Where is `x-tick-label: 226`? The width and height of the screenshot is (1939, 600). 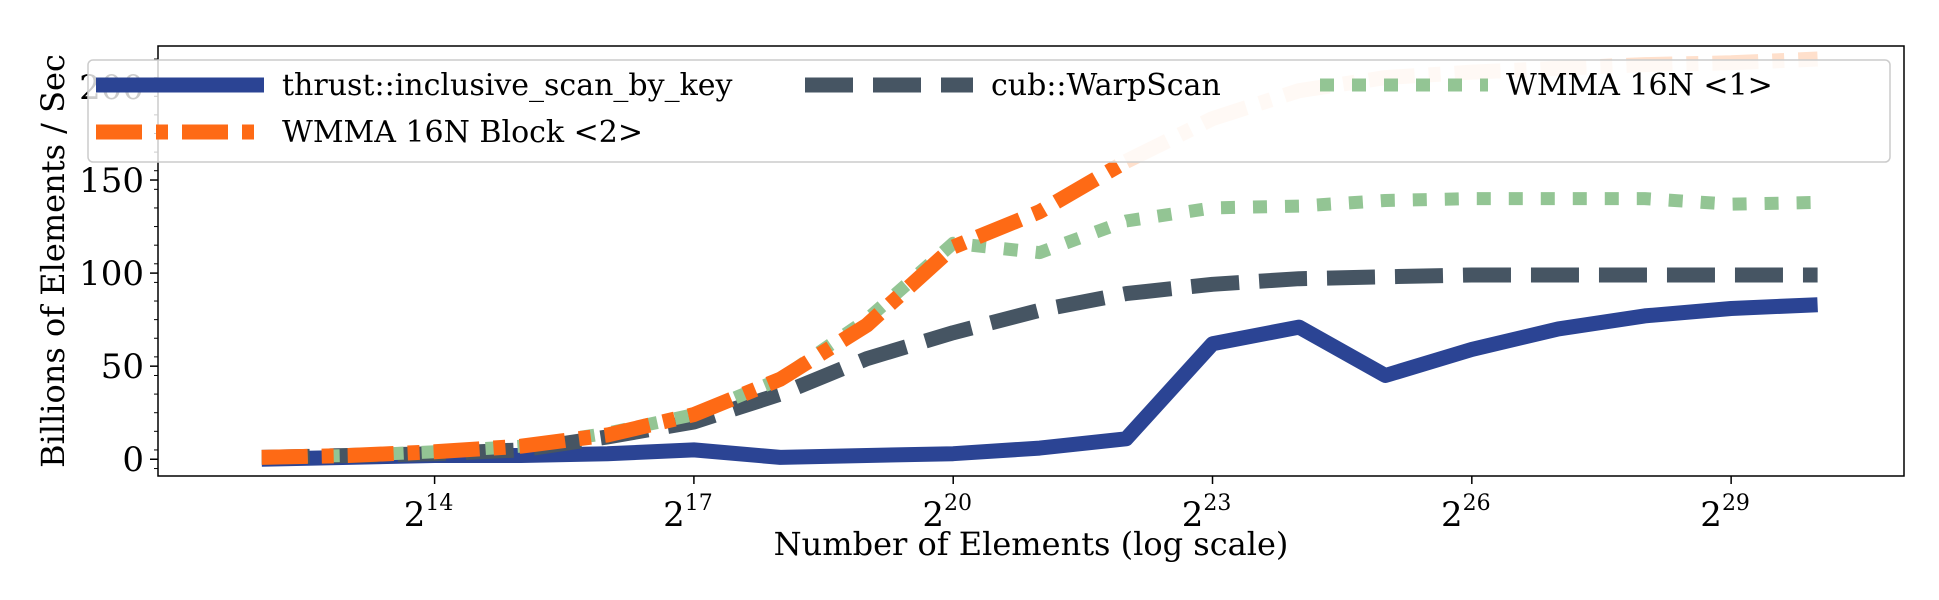 x-tick-label: 226 is located at coordinates (1466, 513).